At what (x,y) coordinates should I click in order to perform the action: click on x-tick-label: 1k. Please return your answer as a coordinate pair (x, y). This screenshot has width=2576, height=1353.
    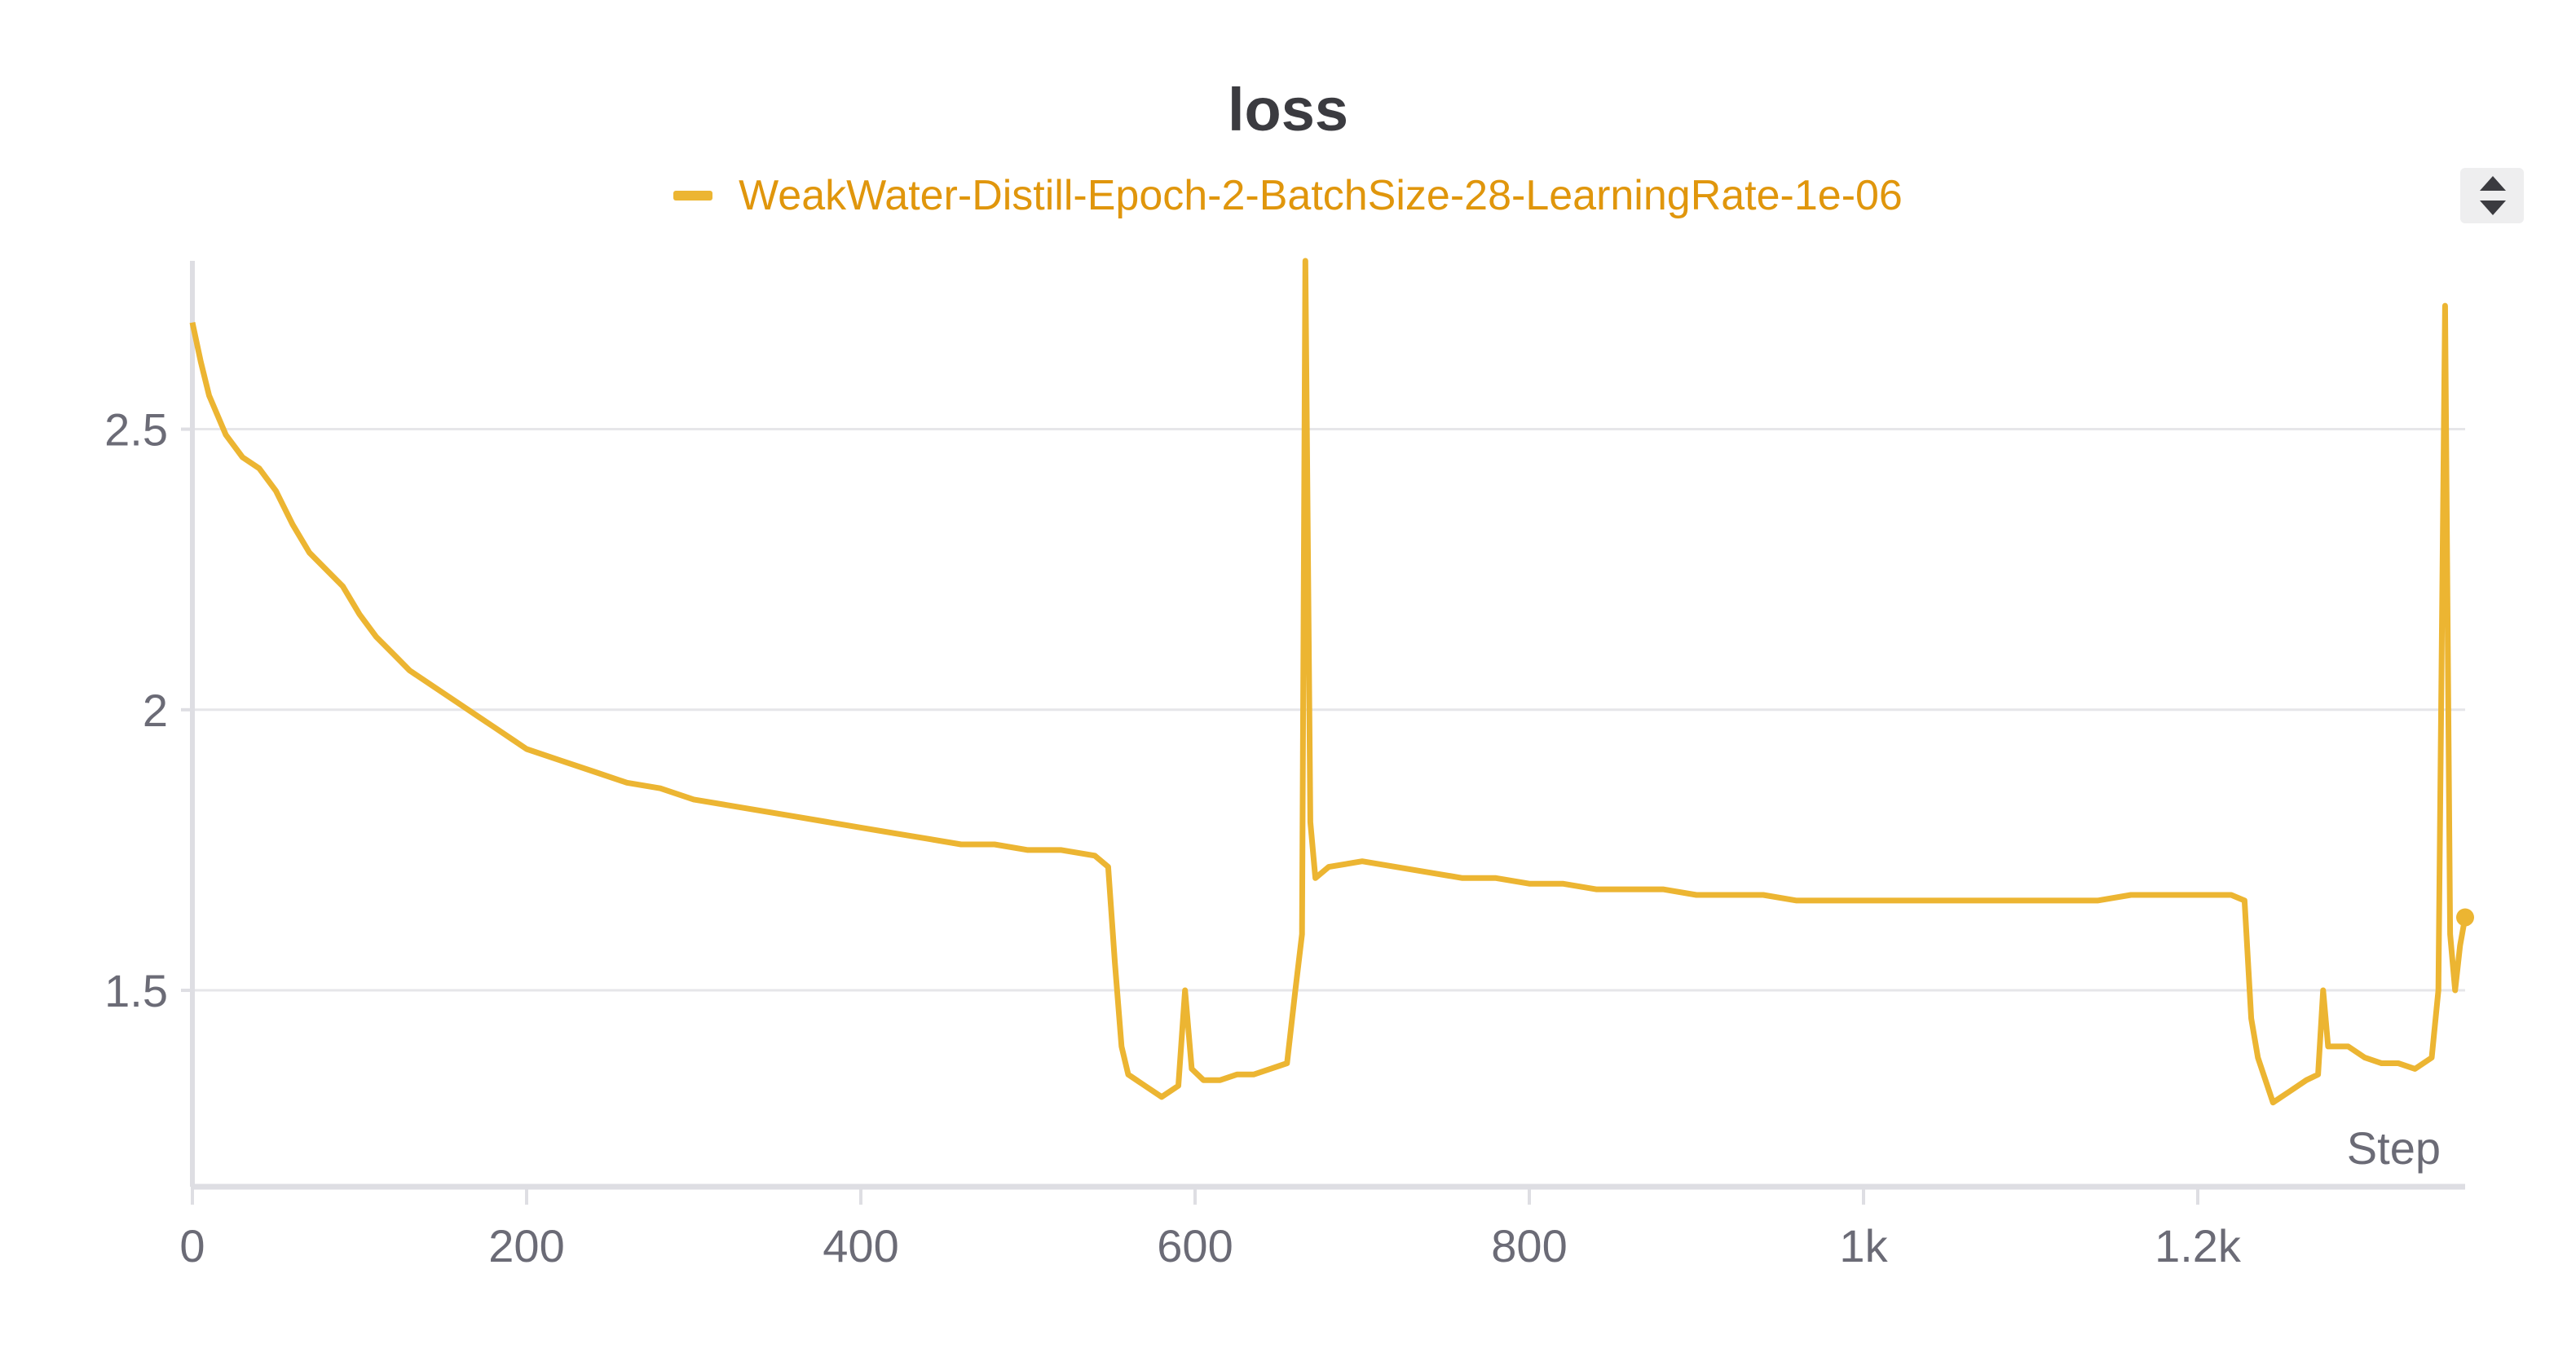
    Looking at the image, I should click on (1863, 1245).